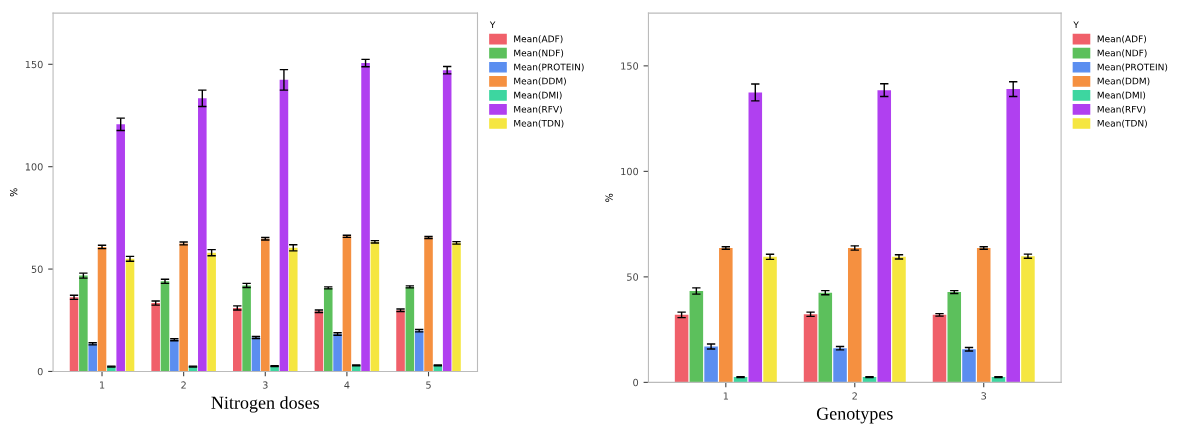 This screenshot has width=1179, height=437. What do you see at coordinates (347, 385) in the screenshot?
I see `x-tick-label: 4` at bounding box center [347, 385].